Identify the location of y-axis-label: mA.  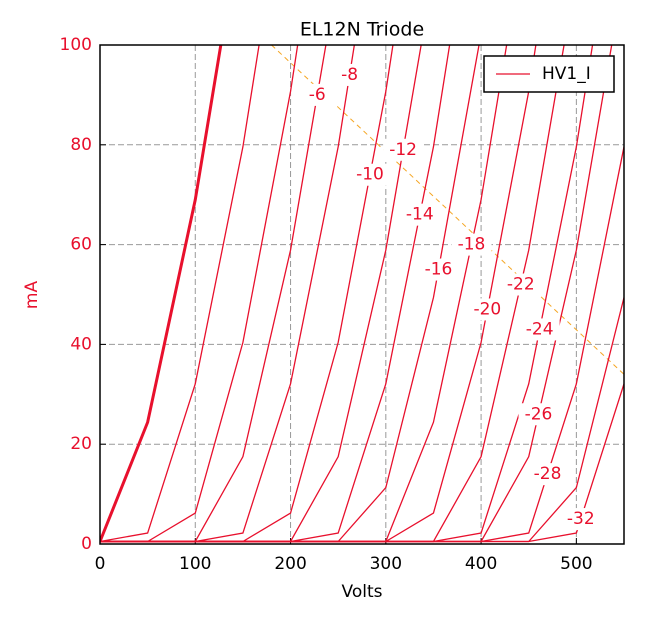
(32, 295).